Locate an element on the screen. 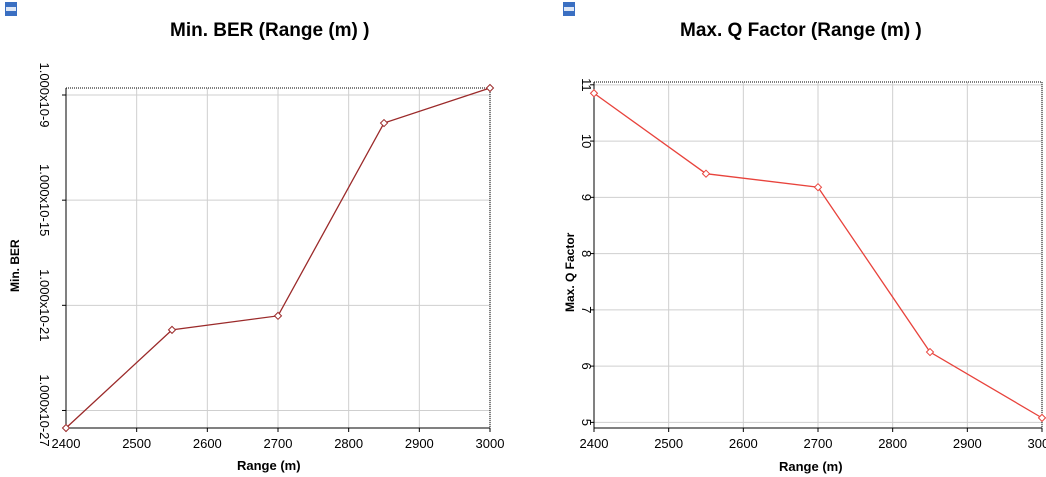  y-tick-label: 1.000x10-15 is located at coordinates (44, 200).